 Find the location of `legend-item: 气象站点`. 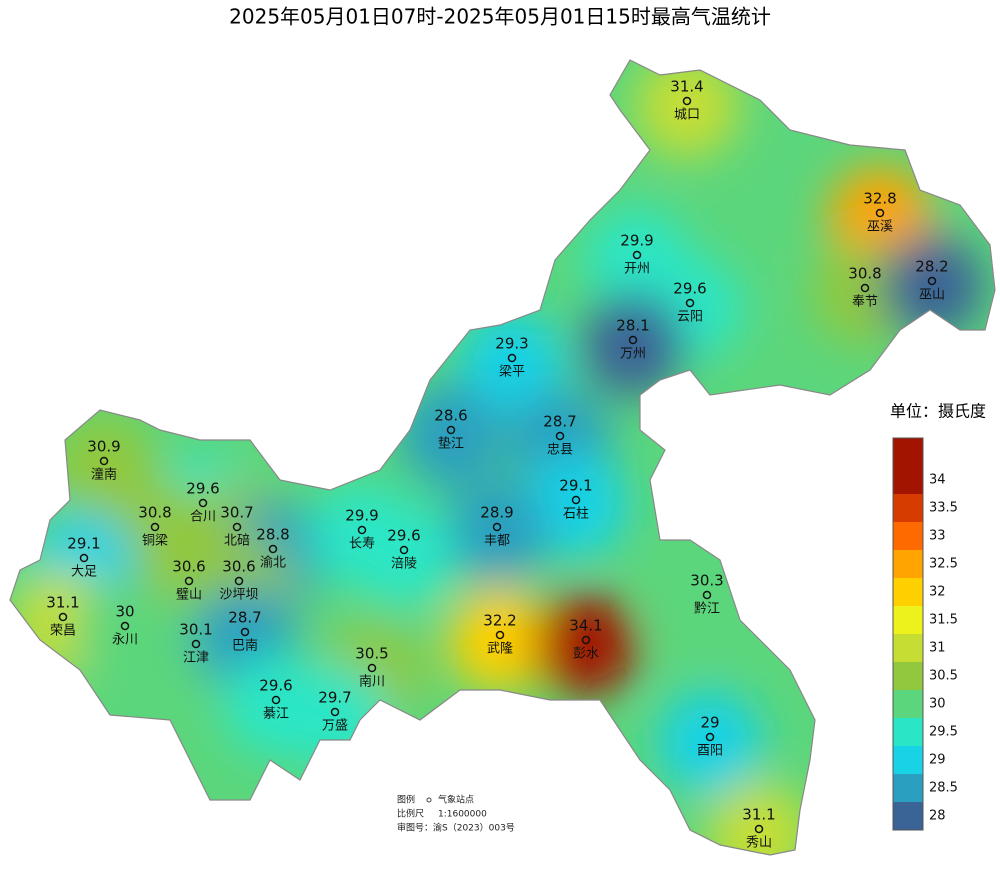

legend-item: 气象站点 is located at coordinates (456, 800).